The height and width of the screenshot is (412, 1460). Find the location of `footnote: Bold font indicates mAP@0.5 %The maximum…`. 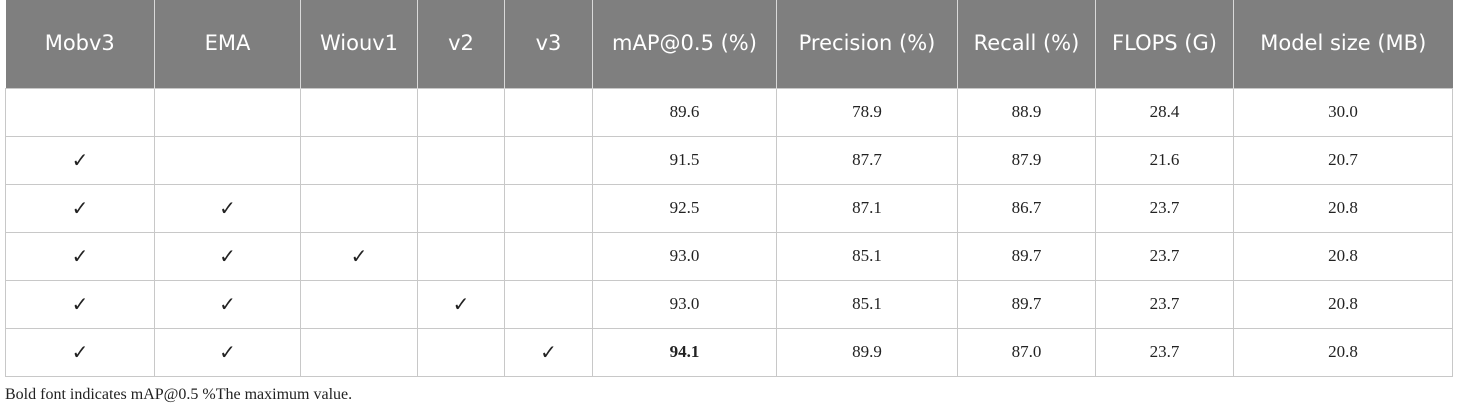

footnote: Bold font indicates mAP@0.5 %The maximum… is located at coordinates (179, 394).